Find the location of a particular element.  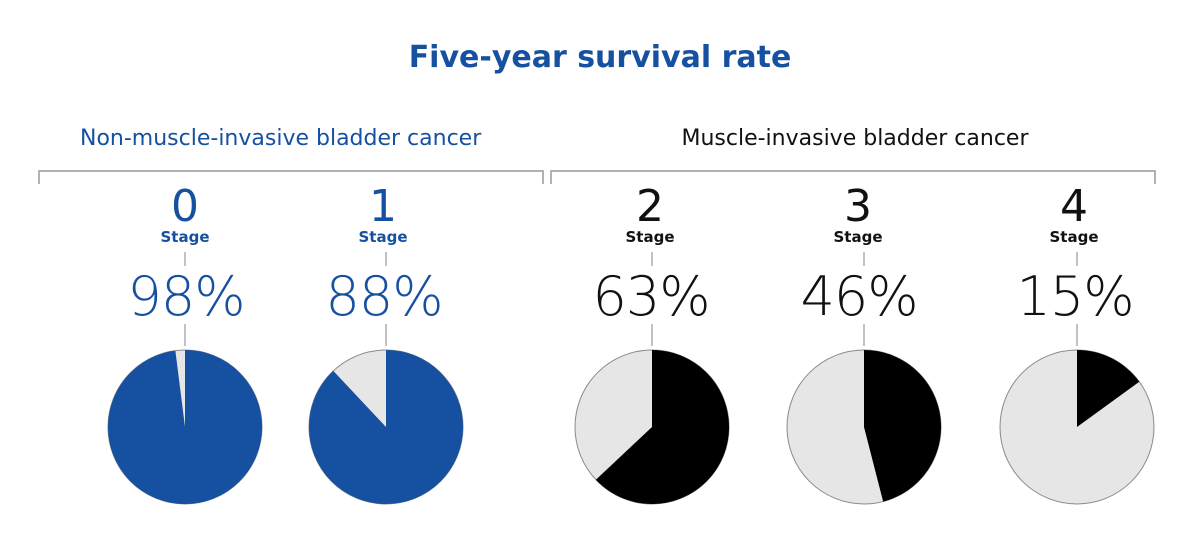

stage-number-1: 1 is located at coordinates (383, 206).